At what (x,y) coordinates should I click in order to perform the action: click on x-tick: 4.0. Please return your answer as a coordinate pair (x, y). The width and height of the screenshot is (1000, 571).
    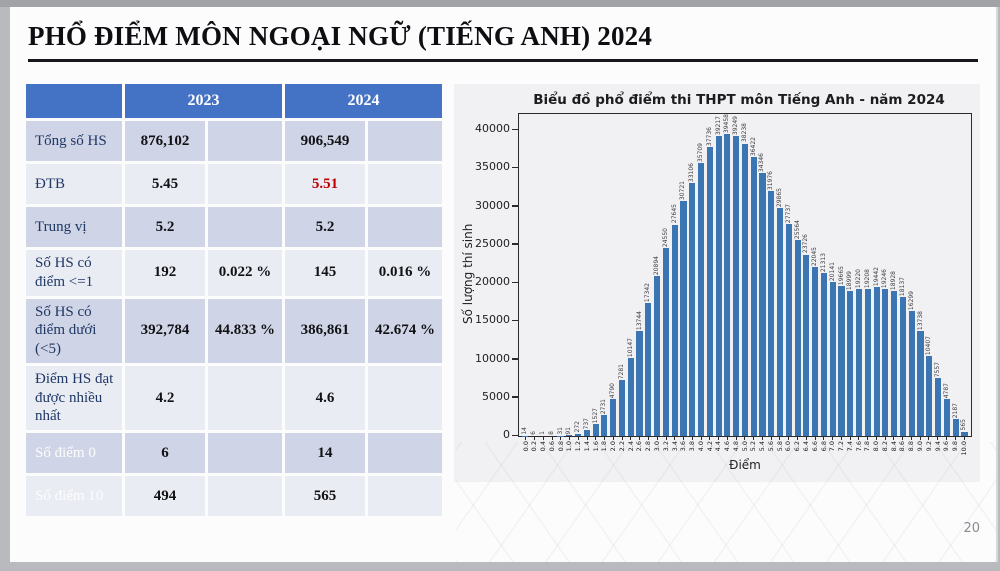
    Looking at the image, I should click on (701, 446).